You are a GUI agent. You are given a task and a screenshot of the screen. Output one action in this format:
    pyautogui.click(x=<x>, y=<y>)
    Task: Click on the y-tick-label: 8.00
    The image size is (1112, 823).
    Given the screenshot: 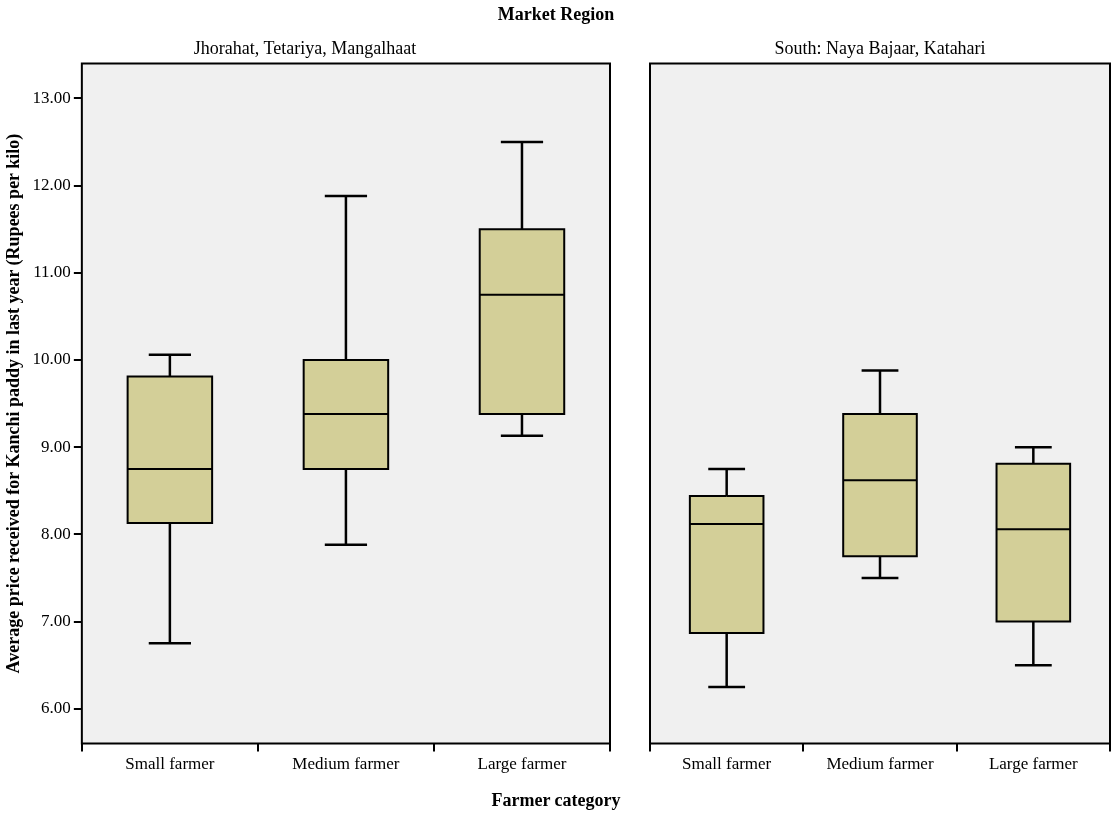 What is the action you would take?
    pyautogui.click(x=56, y=533)
    